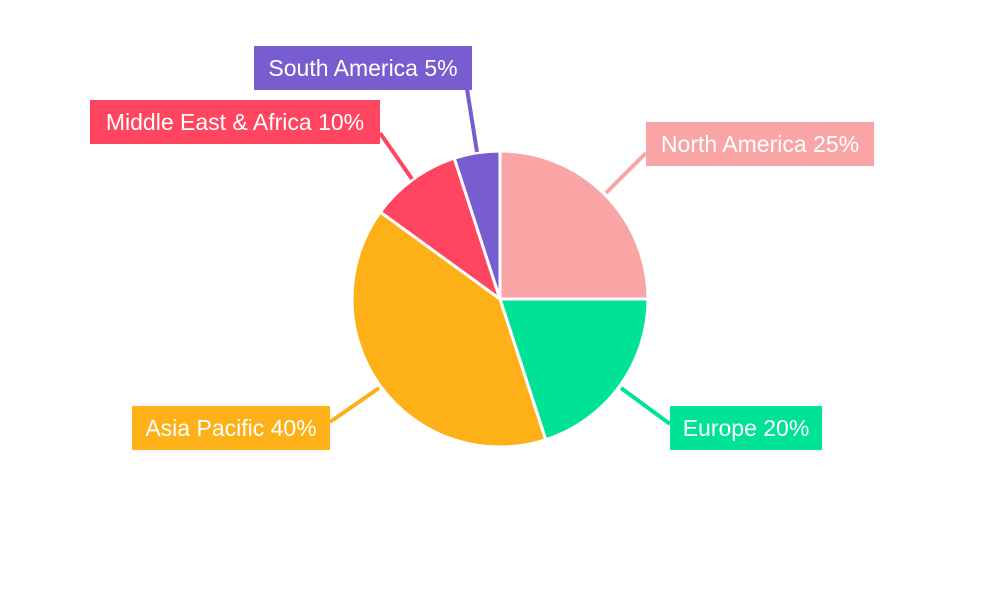  Describe the element at coordinates (477, 224) in the screenshot. I see `slice-south-america` at that location.